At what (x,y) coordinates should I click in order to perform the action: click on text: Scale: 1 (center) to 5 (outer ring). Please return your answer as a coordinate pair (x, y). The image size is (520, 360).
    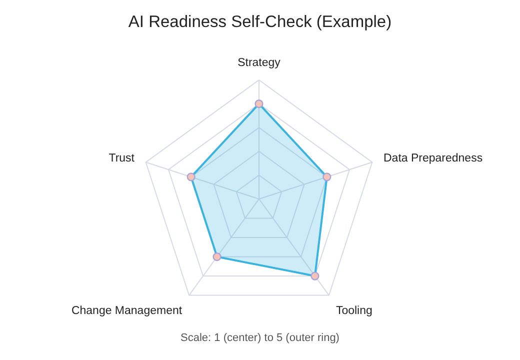
    Looking at the image, I should click on (260, 338).